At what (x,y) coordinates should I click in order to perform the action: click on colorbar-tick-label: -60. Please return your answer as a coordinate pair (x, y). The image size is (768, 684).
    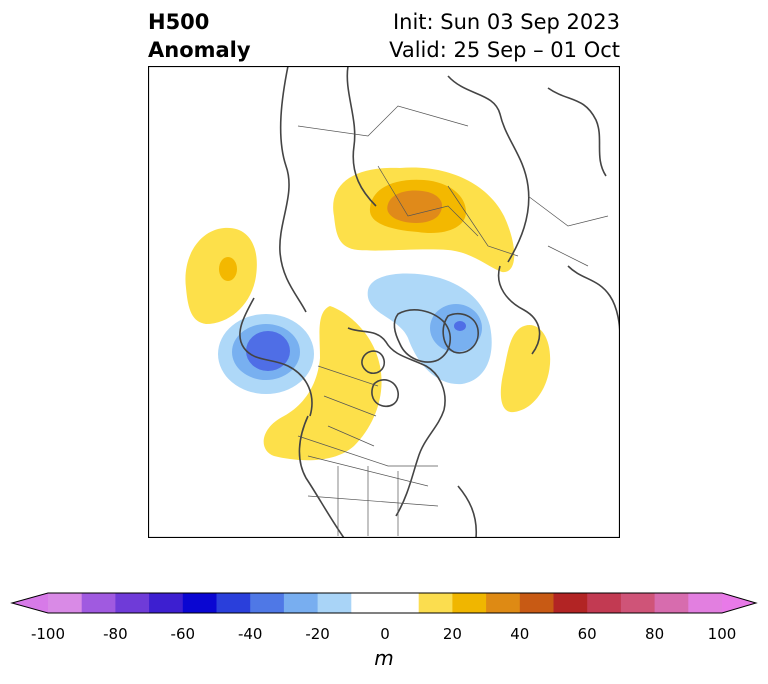
    Looking at the image, I should click on (183, 634).